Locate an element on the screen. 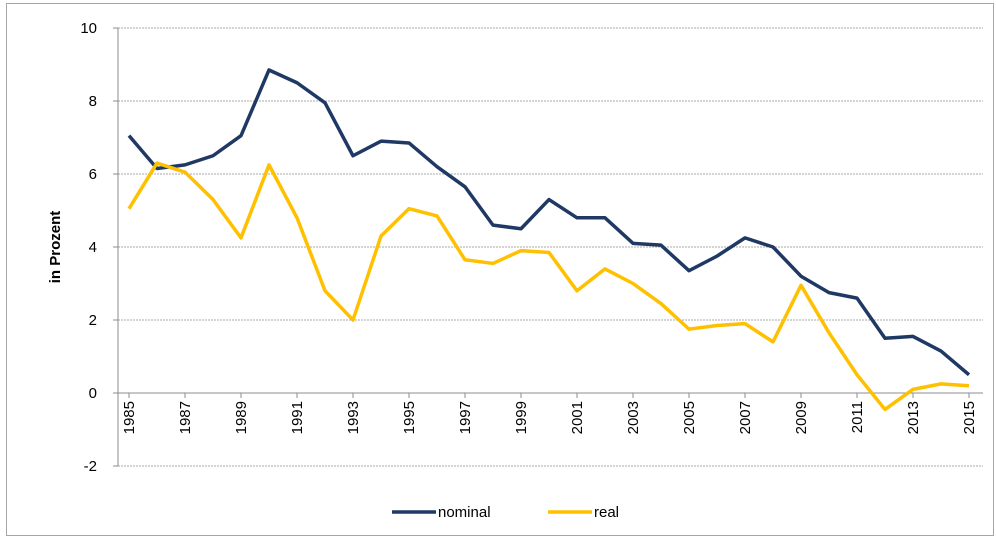 The image size is (996, 539). y-tick-label: 2 is located at coordinates (93, 320).